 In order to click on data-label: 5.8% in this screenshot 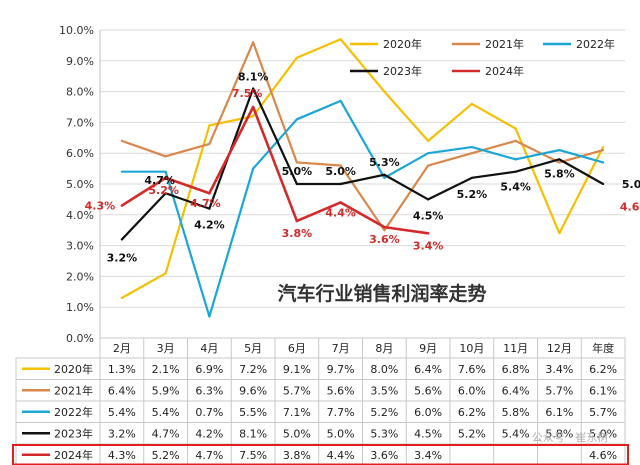, I will do `click(559, 173)`.